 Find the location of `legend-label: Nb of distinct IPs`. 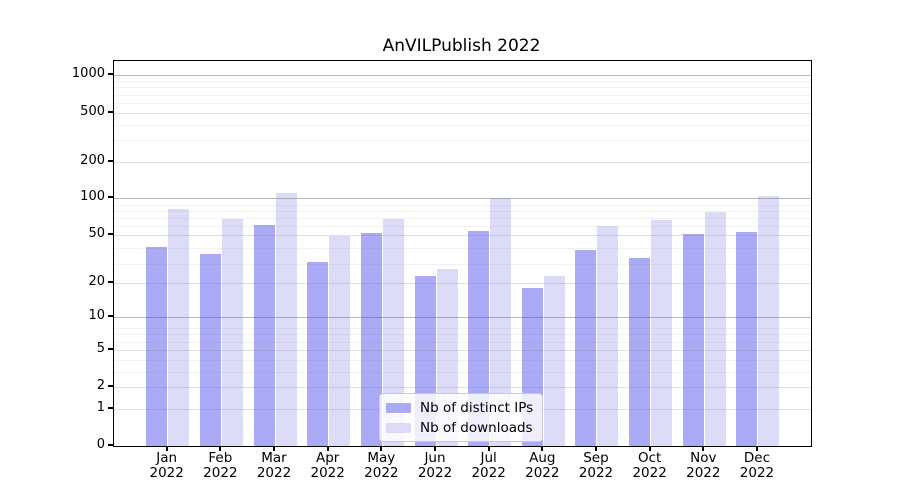

legend-label: Nb of distinct IPs is located at coordinates (477, 407).